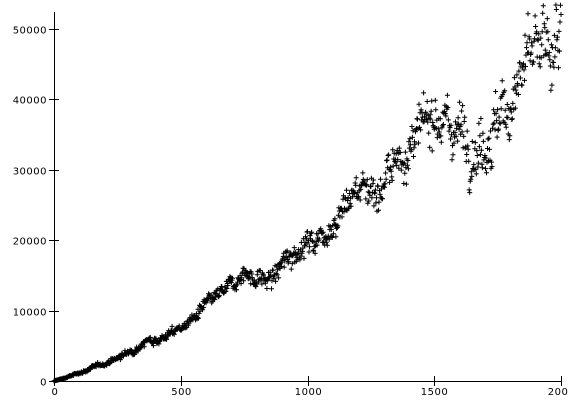 The height and width of the screenshot is (400, 569). What do you see at coordinates (434, 392) in the screenshot?
I see `x-tick-label: 1500` at bounding box center [434, 392].